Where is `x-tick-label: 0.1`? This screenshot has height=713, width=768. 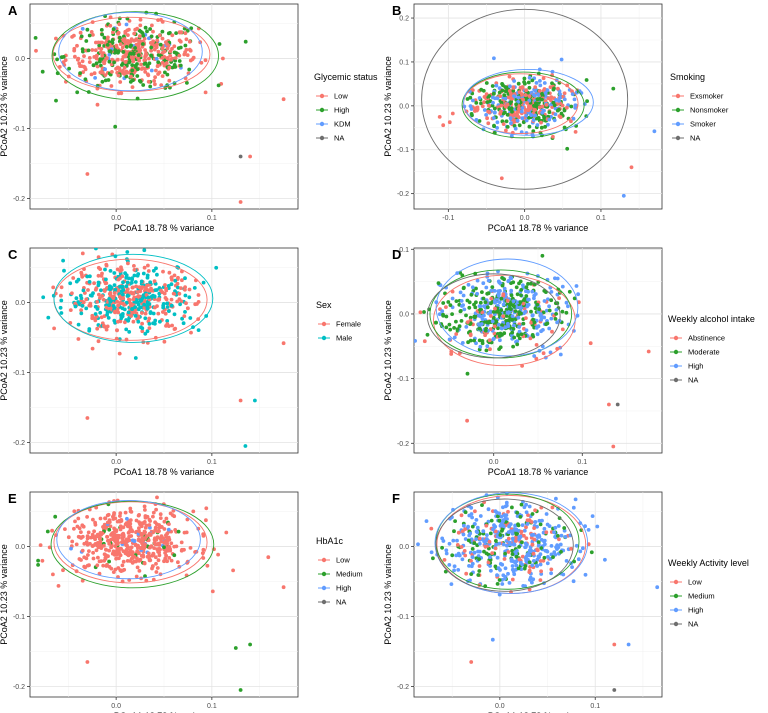
x-tick-label: 0.1 is located at coordinates (601, 218).